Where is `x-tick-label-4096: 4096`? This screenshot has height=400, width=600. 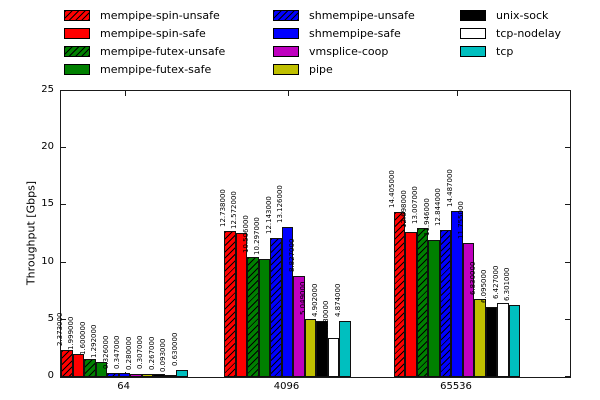 x-tick-label-4096: 4096 is located at coordinates (286, 386).